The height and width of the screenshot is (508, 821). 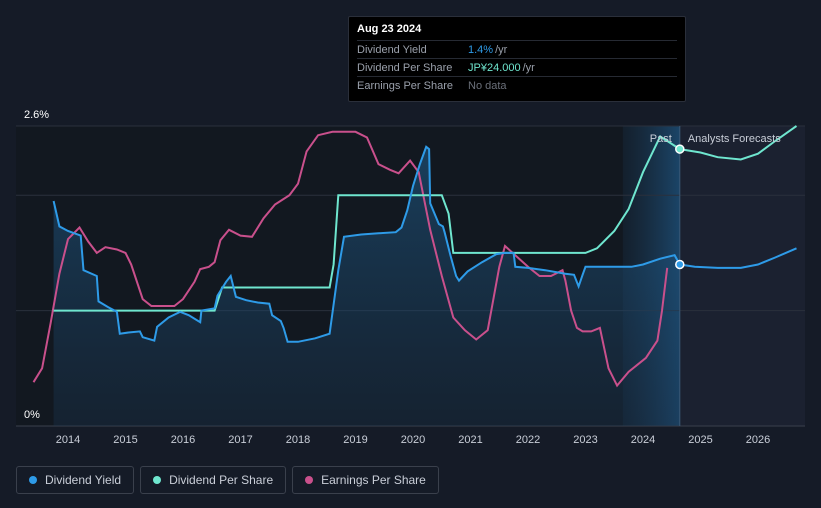 What do you see at coordinates (742, 276) in the screenshot?
I see `forecast-region-background` at bounding box center [742, 276].